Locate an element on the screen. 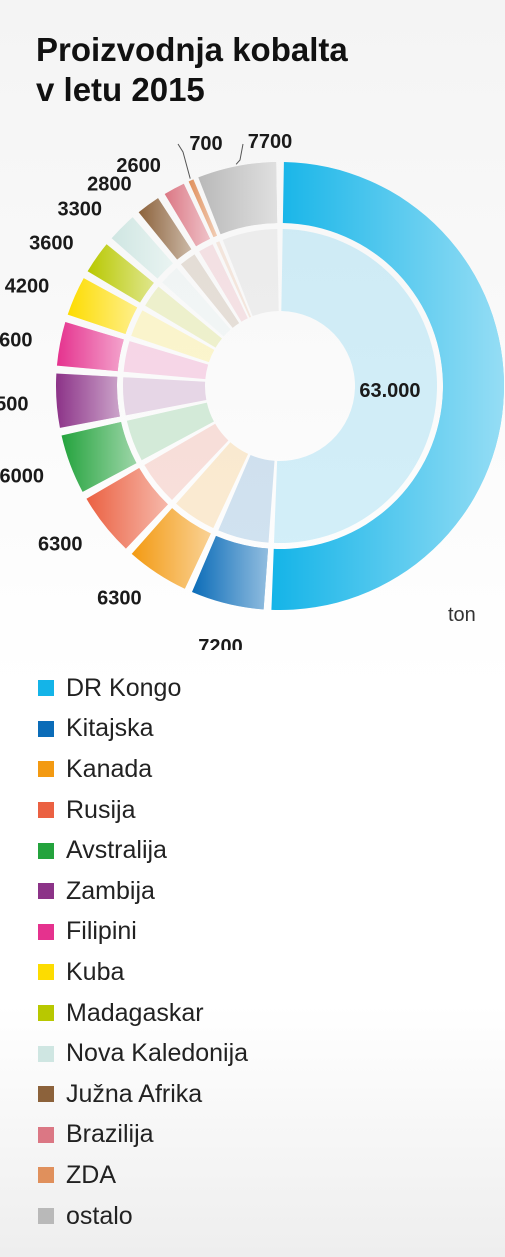  value-label-zda: 700 is located at coordinates (205, 144).